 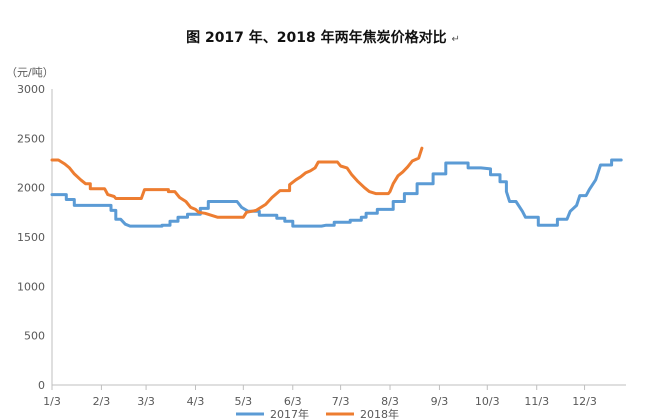 What do you see at coordinates (487, 401) in the screenshot?
I see `x-tick-label: 10/3` at bounding box center [487, 401].